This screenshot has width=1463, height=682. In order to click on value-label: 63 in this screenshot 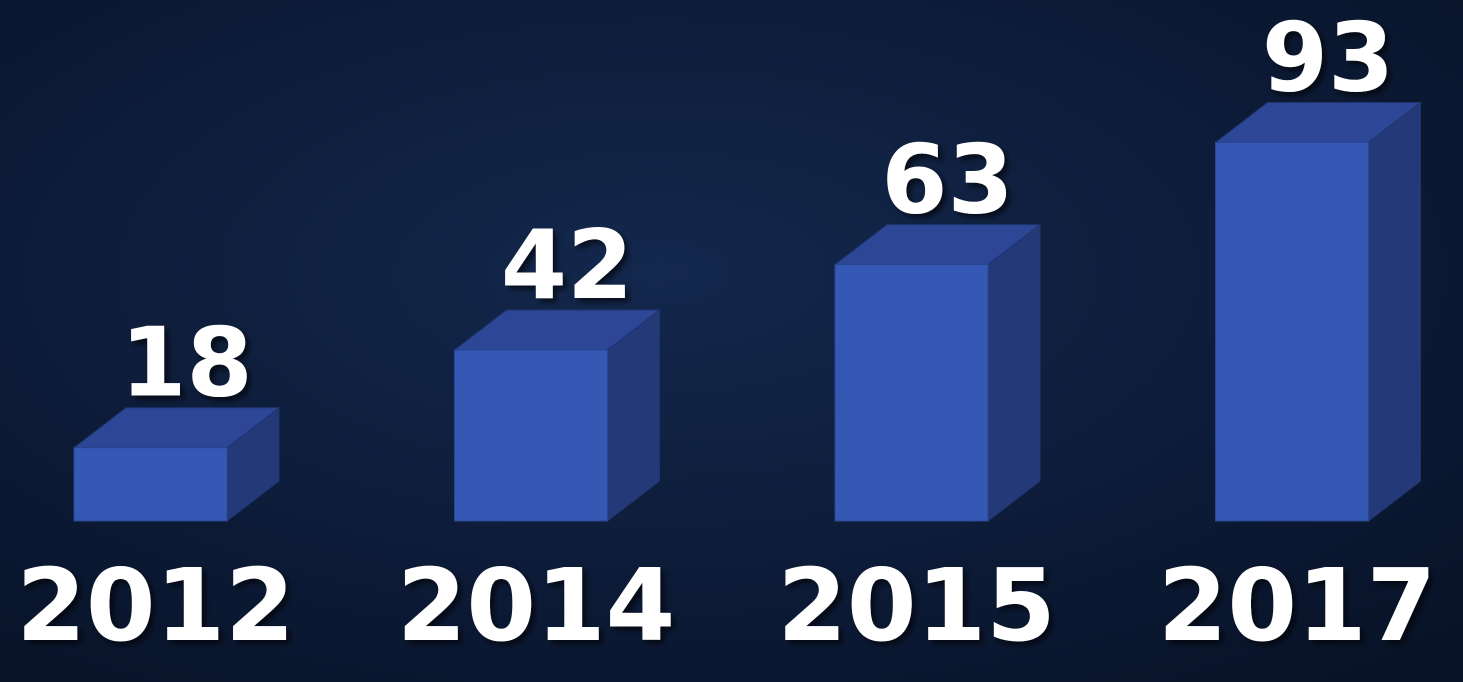, I will do `click(947, 181)`.